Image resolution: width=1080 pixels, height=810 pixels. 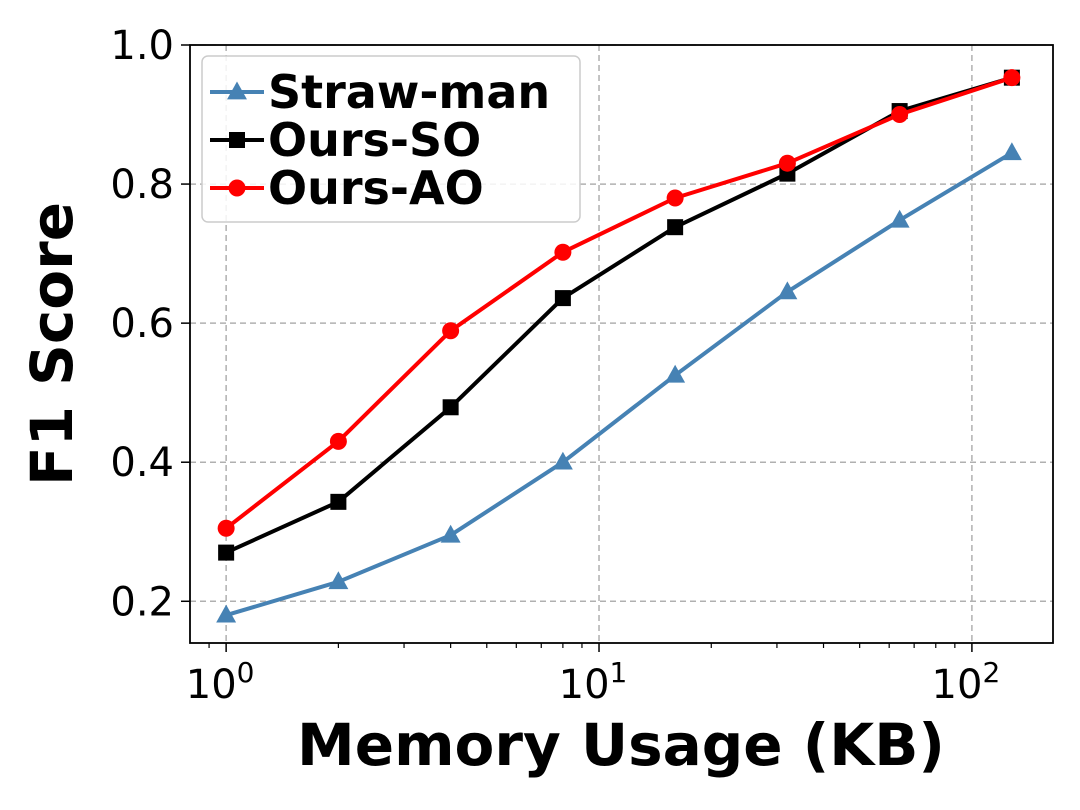 I want to click on y-tick-label: 0.6, so click(x=142, y=324).